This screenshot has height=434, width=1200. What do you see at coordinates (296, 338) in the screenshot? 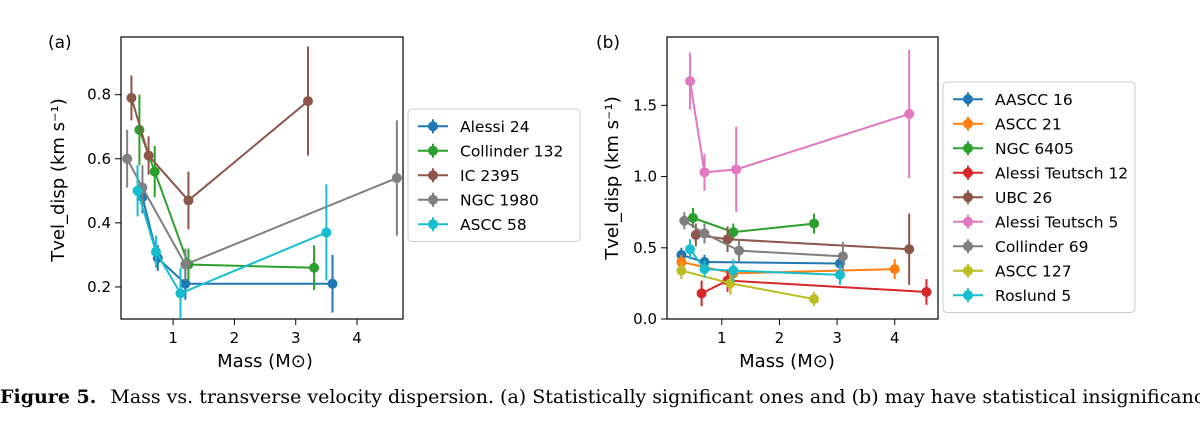
I see `panel-a-xtick-label: 3` at bounding box center [296, 338].